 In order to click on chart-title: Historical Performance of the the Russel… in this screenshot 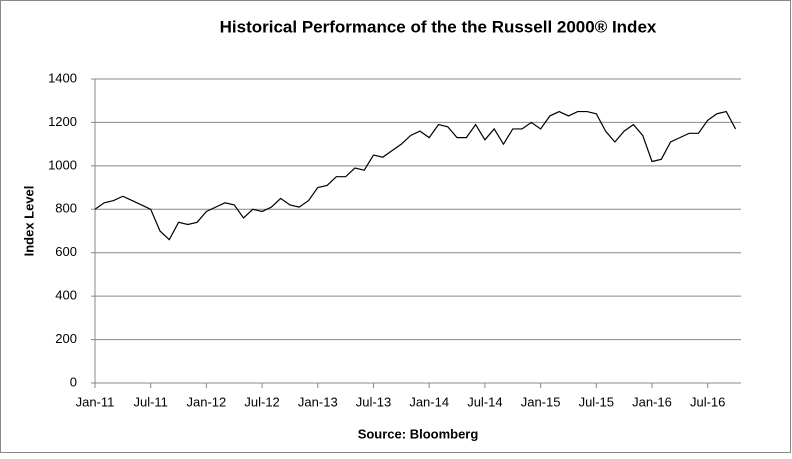, I will do `click(438, 26)`.